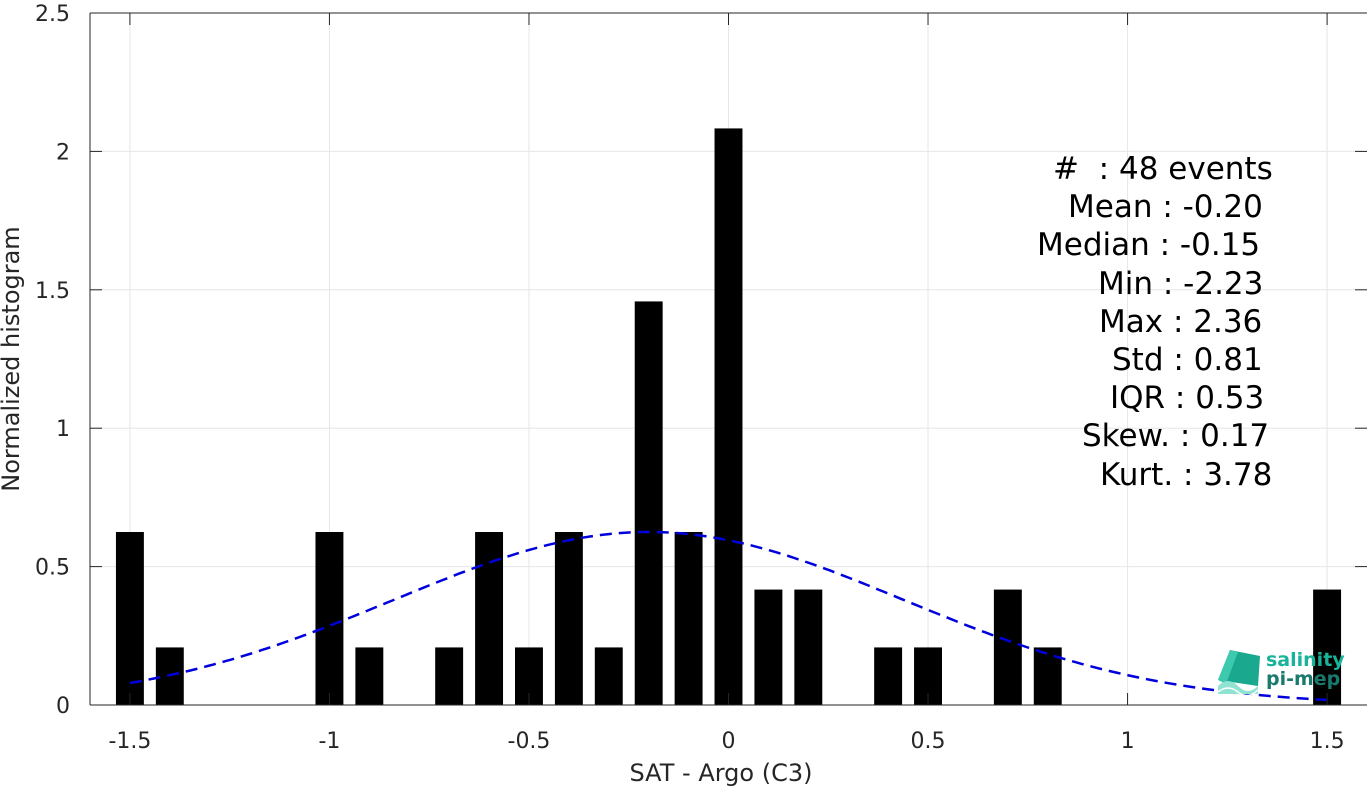 Image resolution: width=1367 pixels, height=787 pixels. I want to click on x-tick-label: 0, so click(729, 741).